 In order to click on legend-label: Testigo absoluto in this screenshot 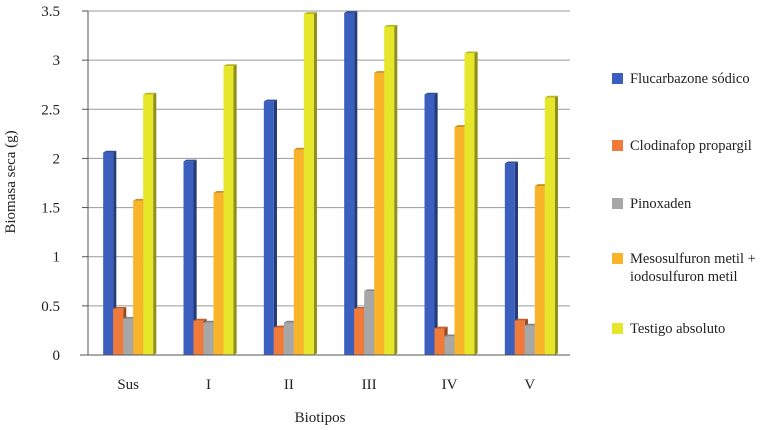, I will do `click(678, 329)`.